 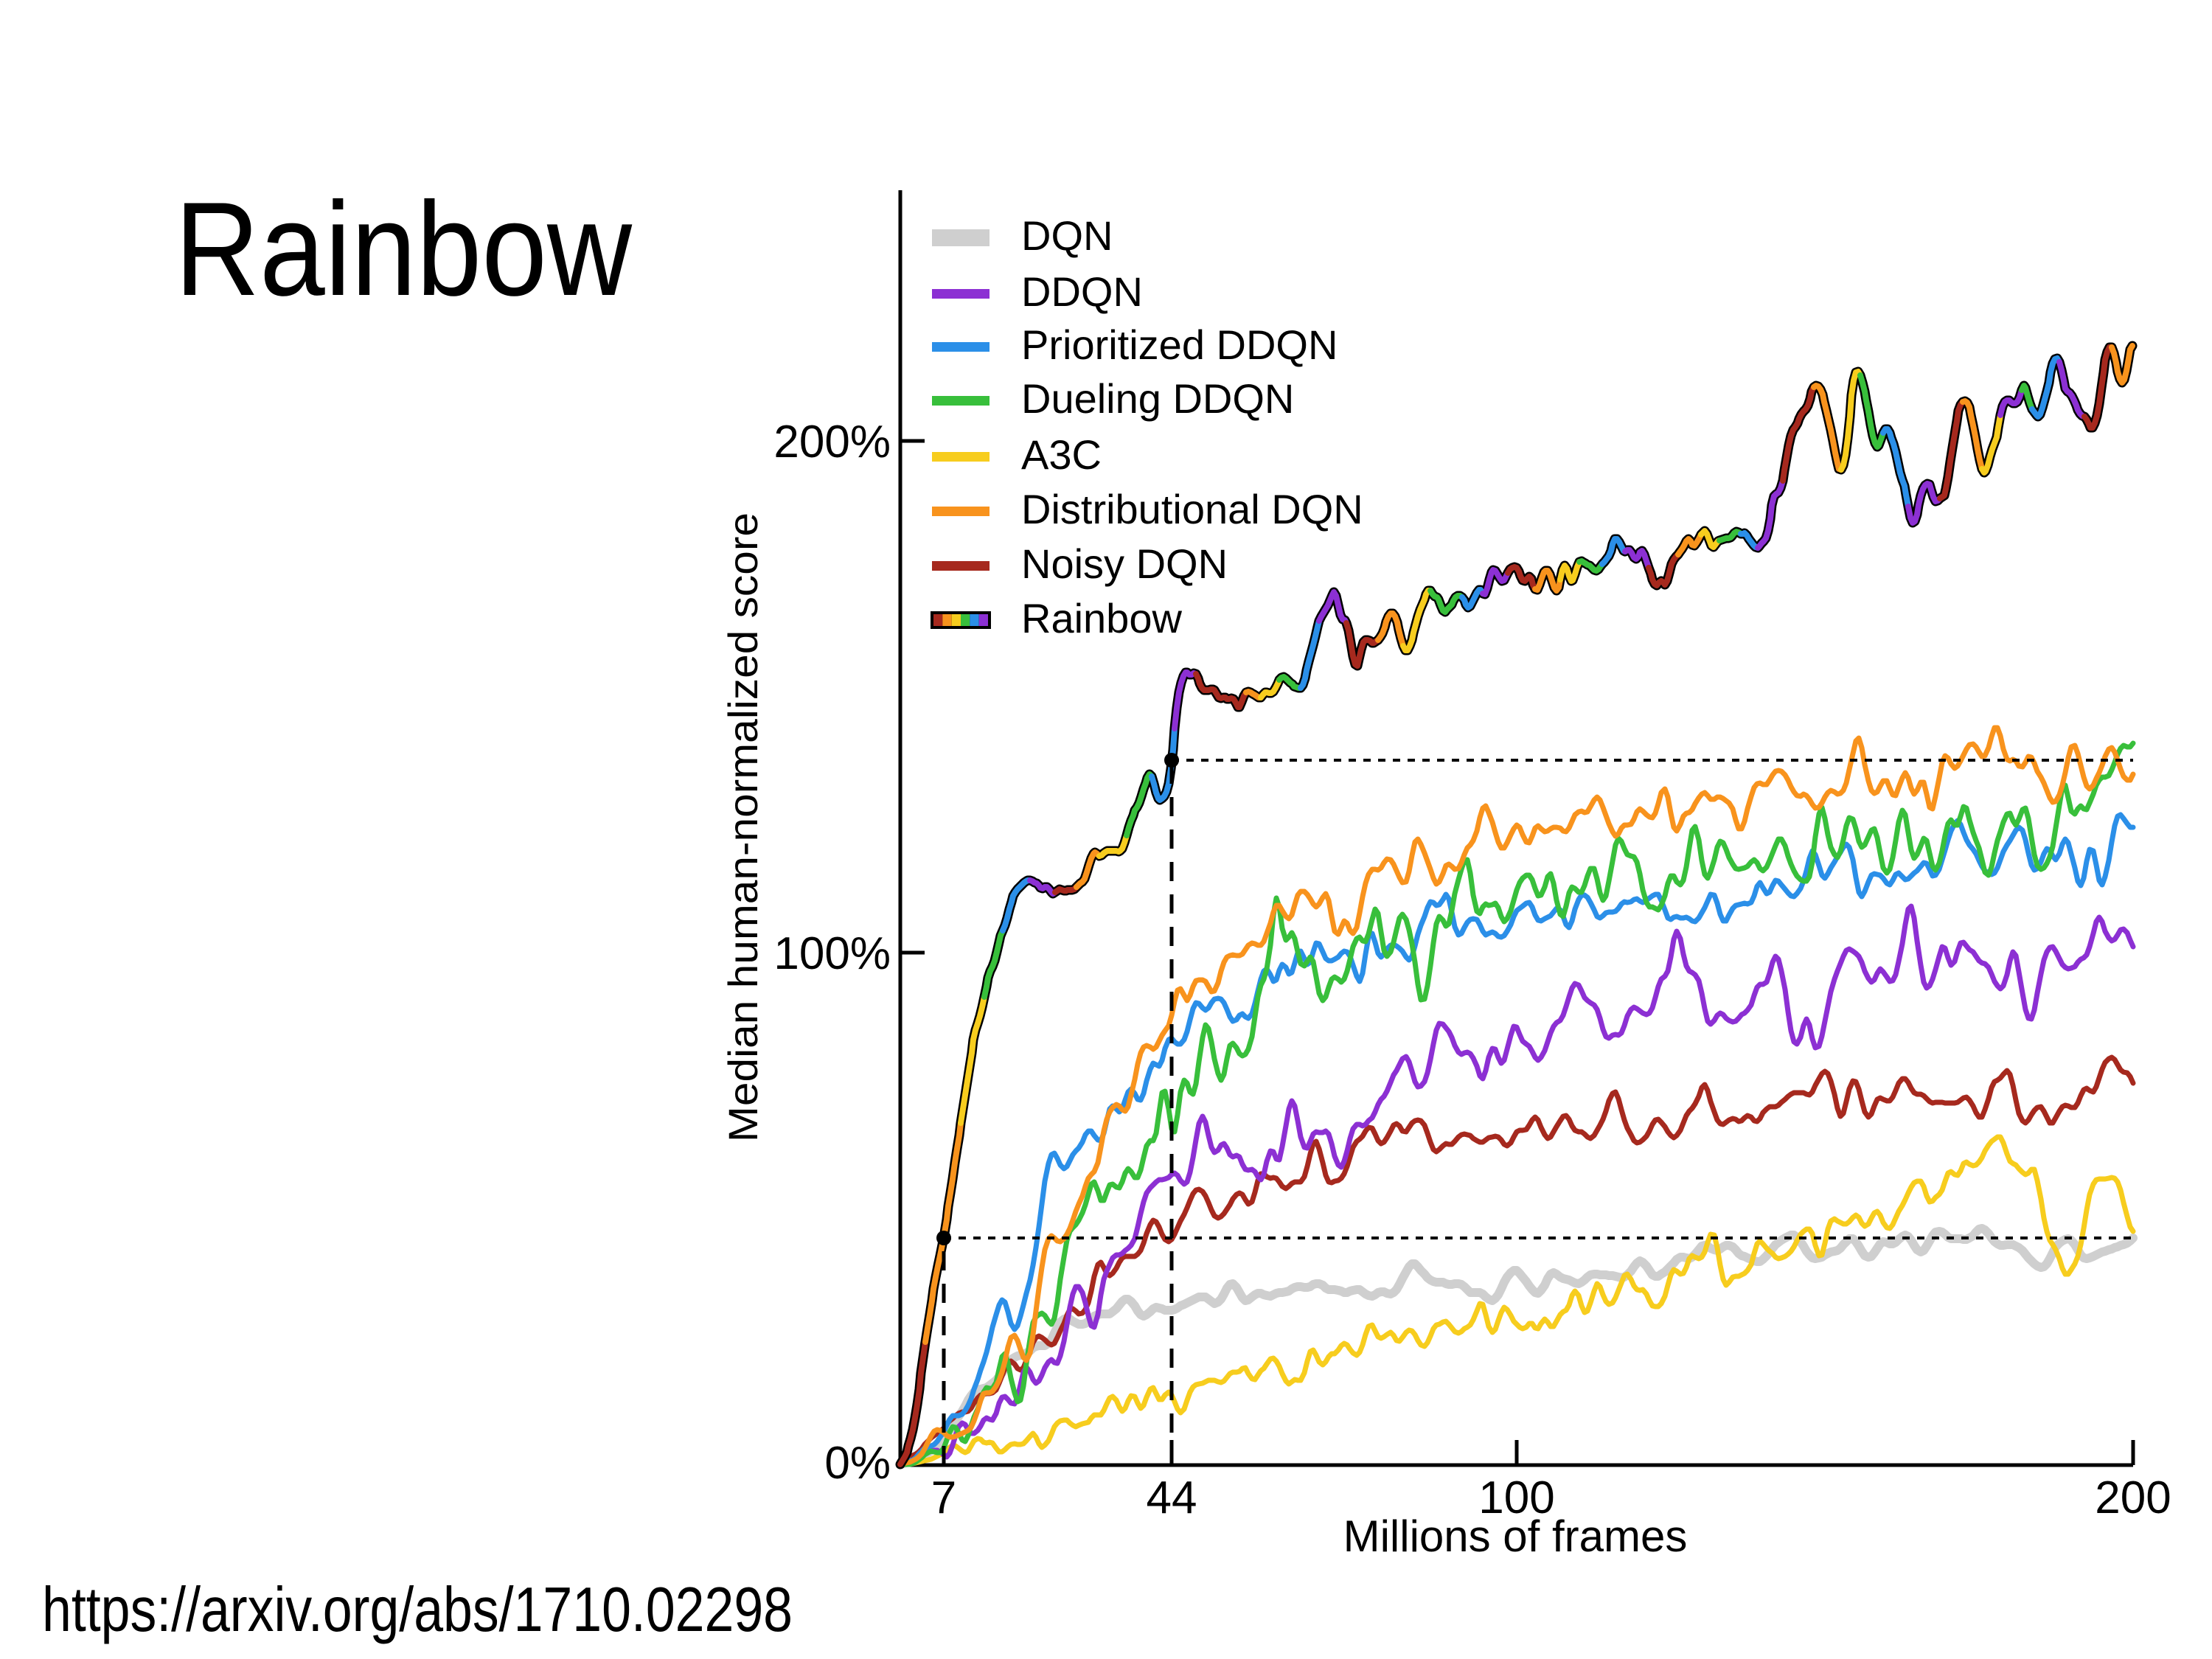 What do you see at coordinates (1082, 291) in the screenshot?
I see `svg-text: DDQN` at bounding box center [1082, 291].